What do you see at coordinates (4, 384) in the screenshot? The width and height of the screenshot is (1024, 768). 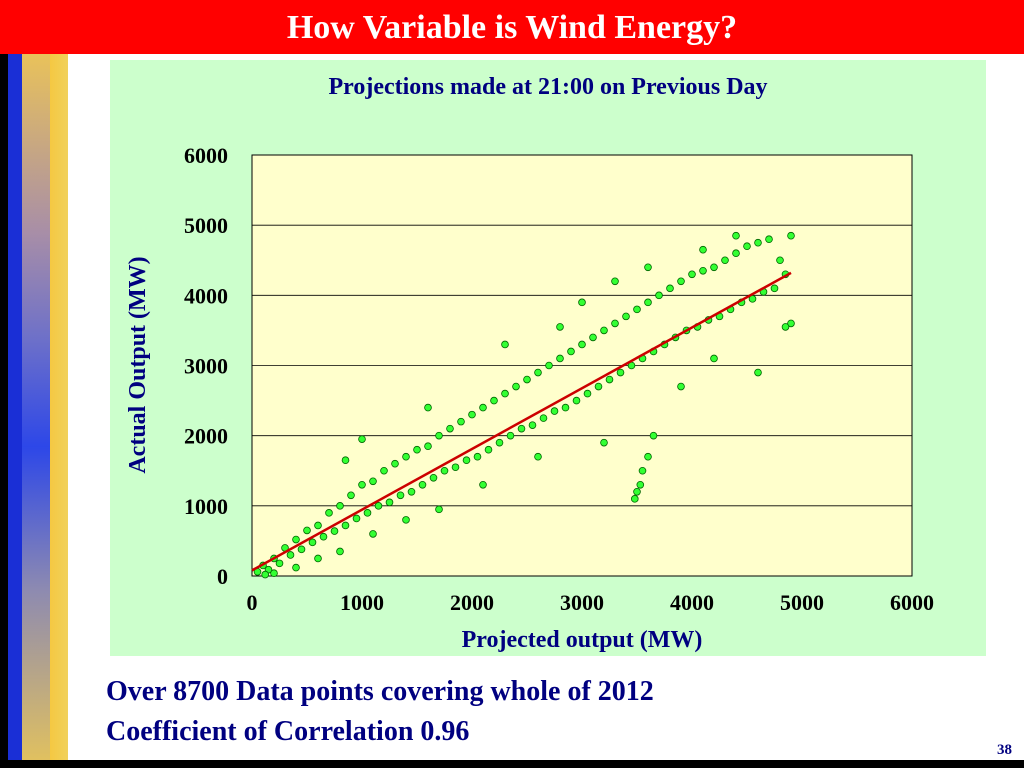 I see `left-frame` at bounding box center [4, 384].